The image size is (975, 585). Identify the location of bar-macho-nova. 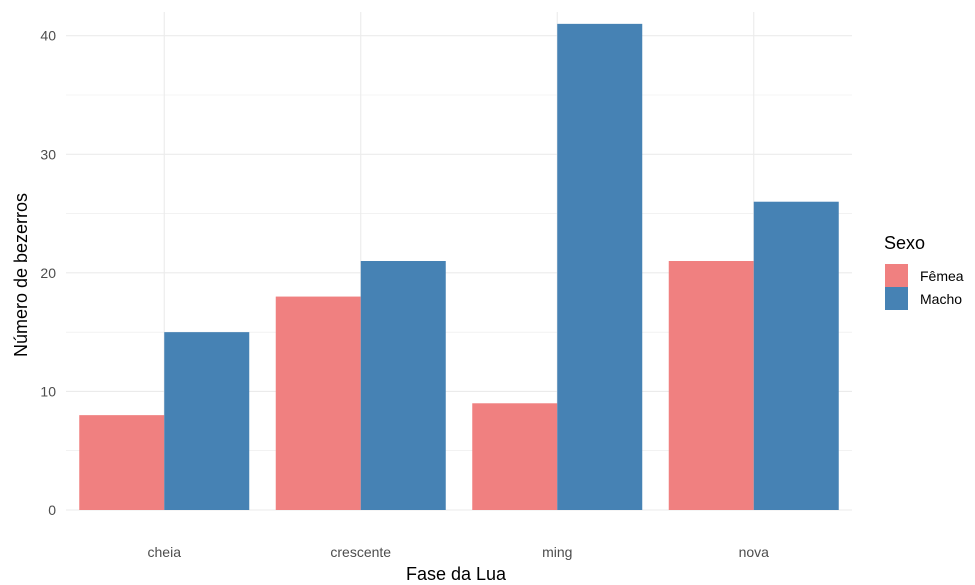
(796, 355).